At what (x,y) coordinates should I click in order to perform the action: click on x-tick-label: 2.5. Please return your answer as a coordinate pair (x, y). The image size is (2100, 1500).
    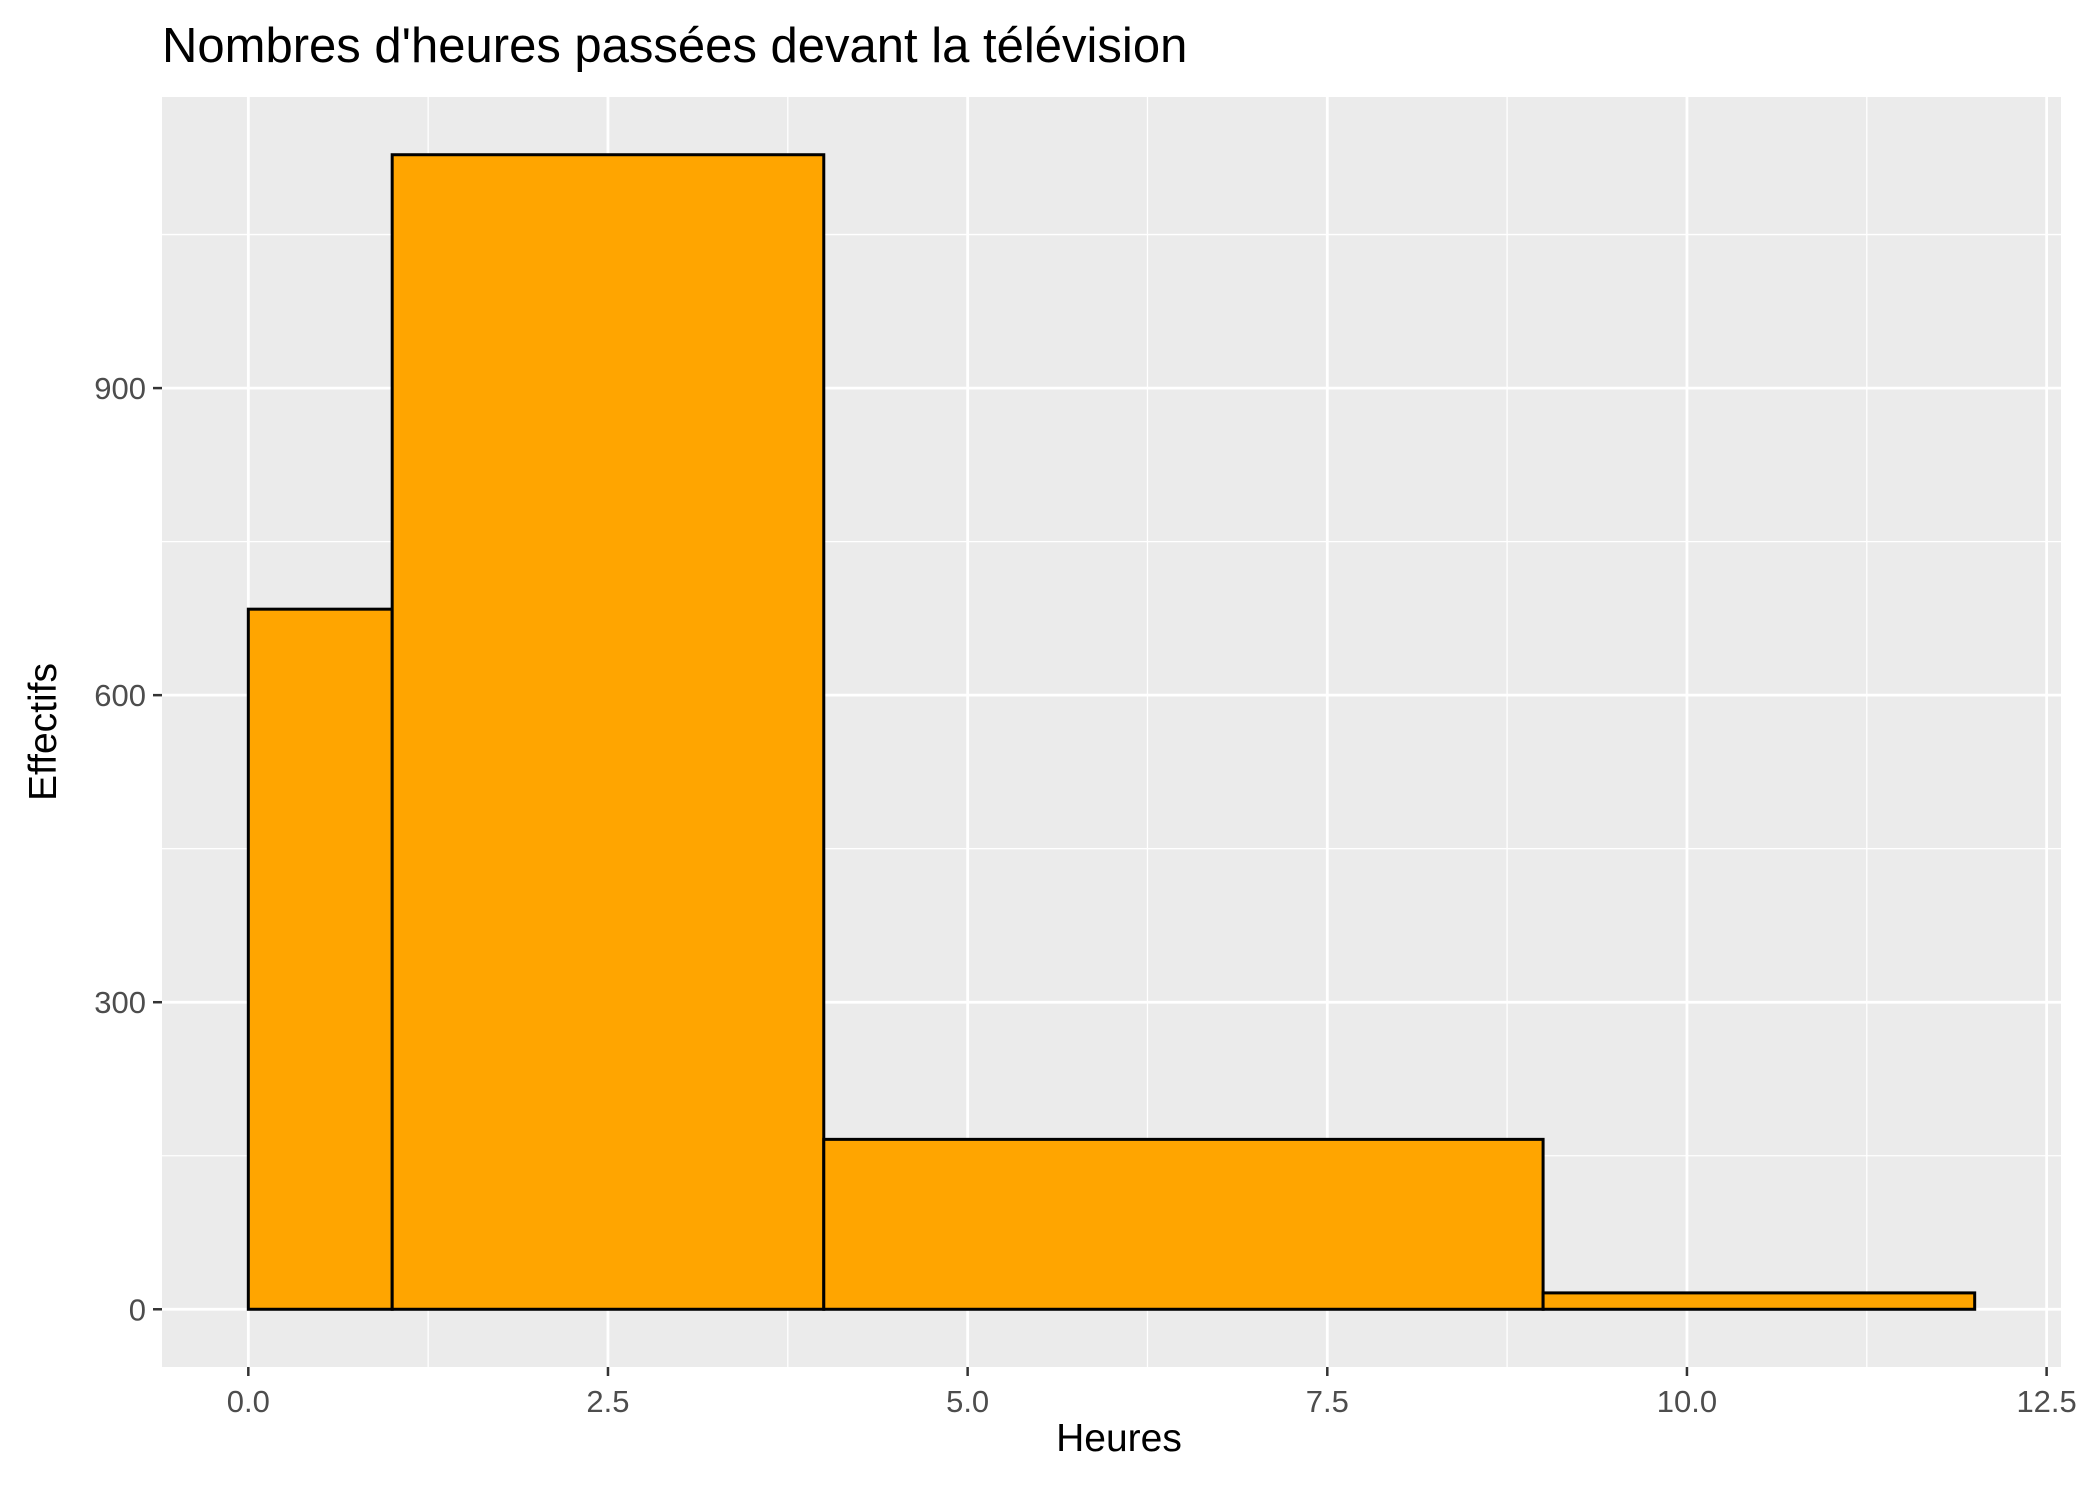
    Looking at the image, I should click on (607, 1401).